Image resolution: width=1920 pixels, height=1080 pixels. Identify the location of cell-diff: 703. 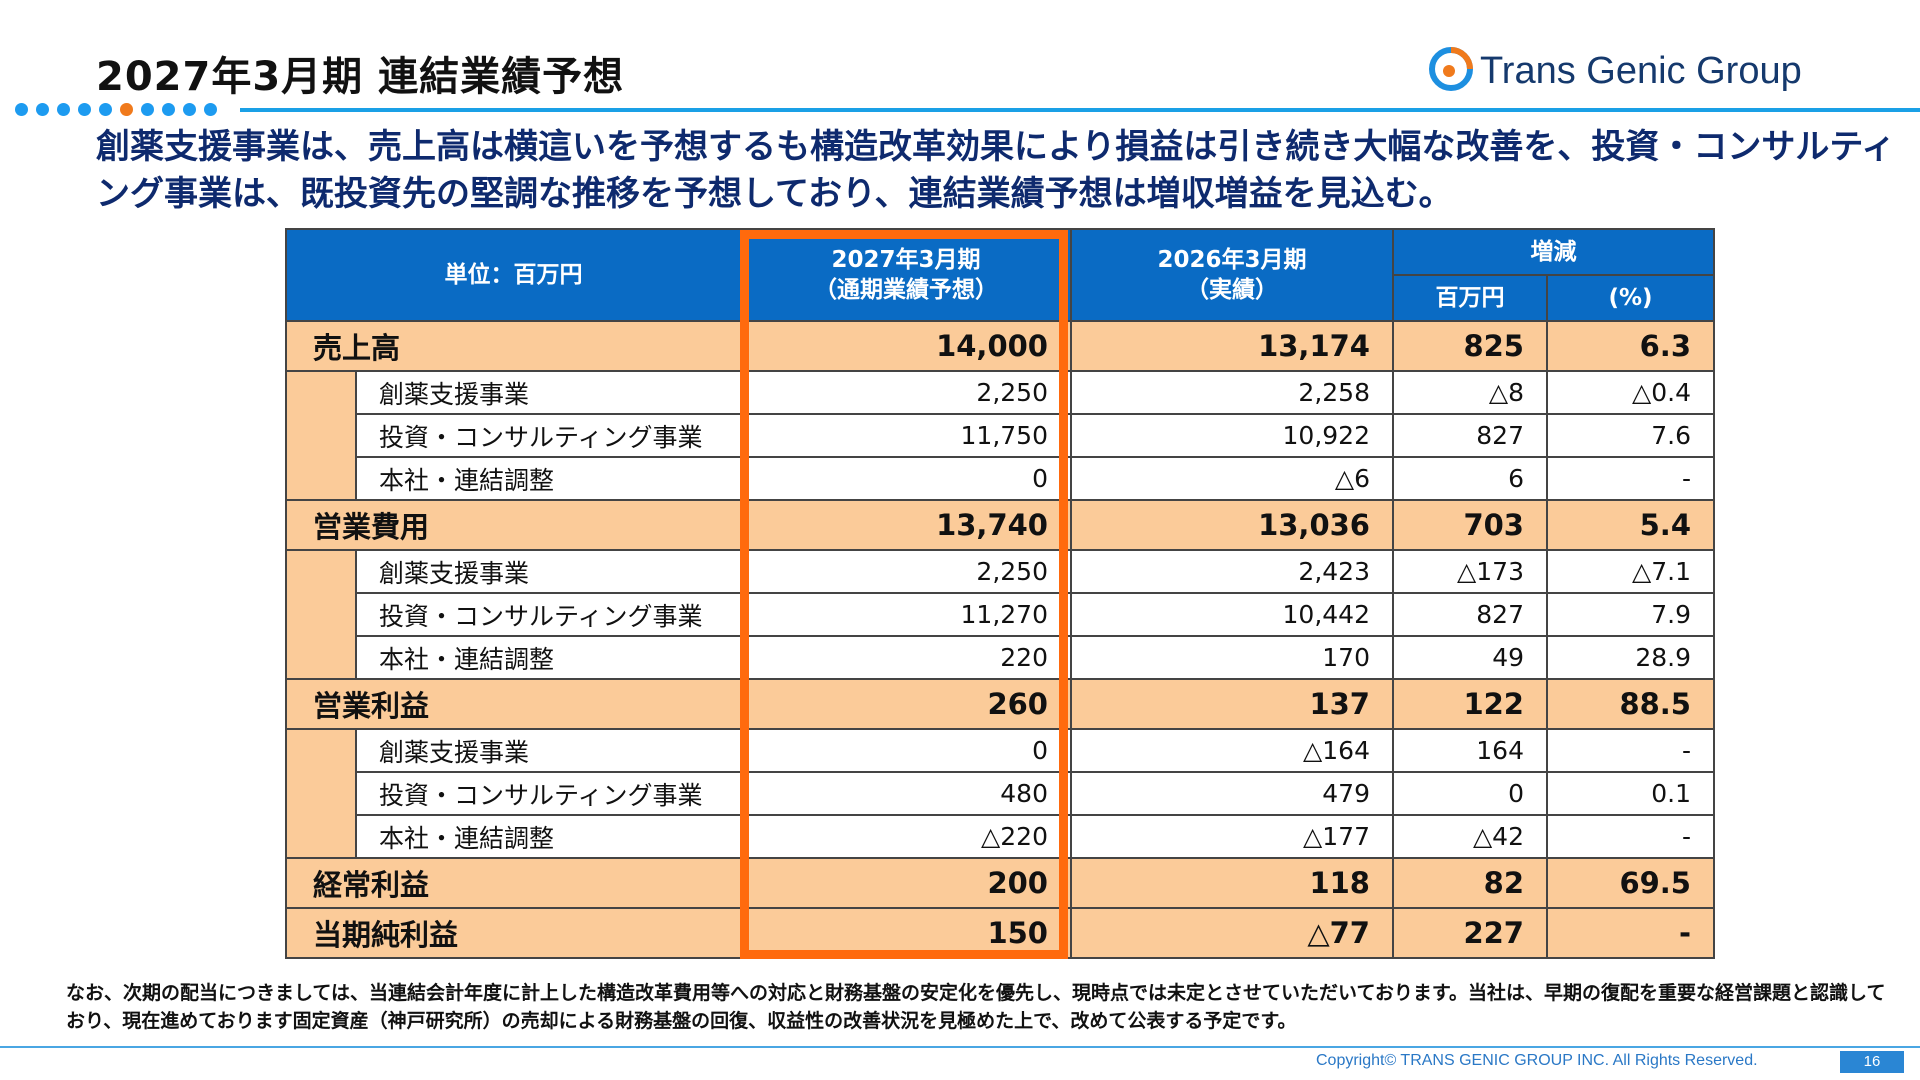
(1470, 525).